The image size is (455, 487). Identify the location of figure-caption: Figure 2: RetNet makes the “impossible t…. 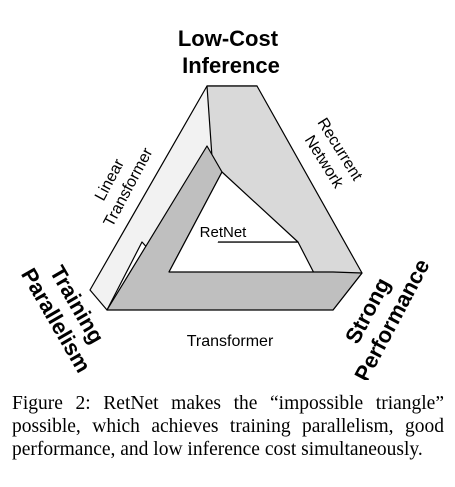
(228, 426).